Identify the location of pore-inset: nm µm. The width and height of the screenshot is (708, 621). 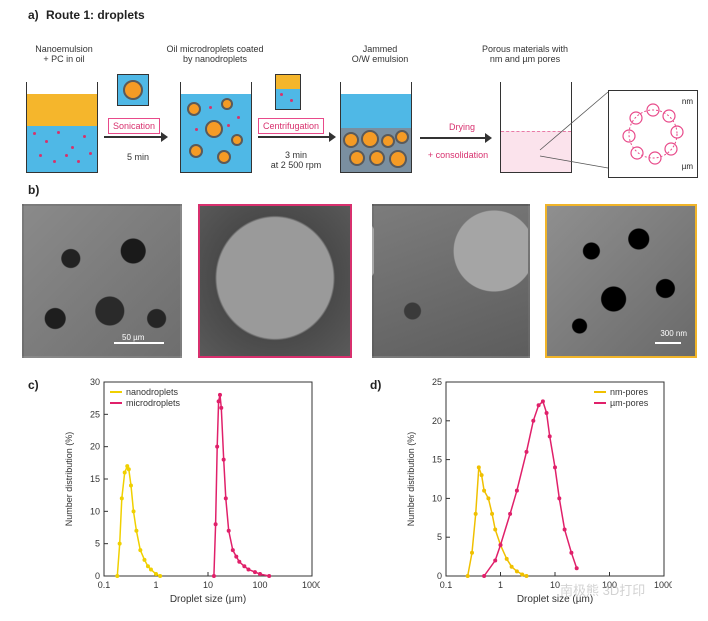
(653, 134).